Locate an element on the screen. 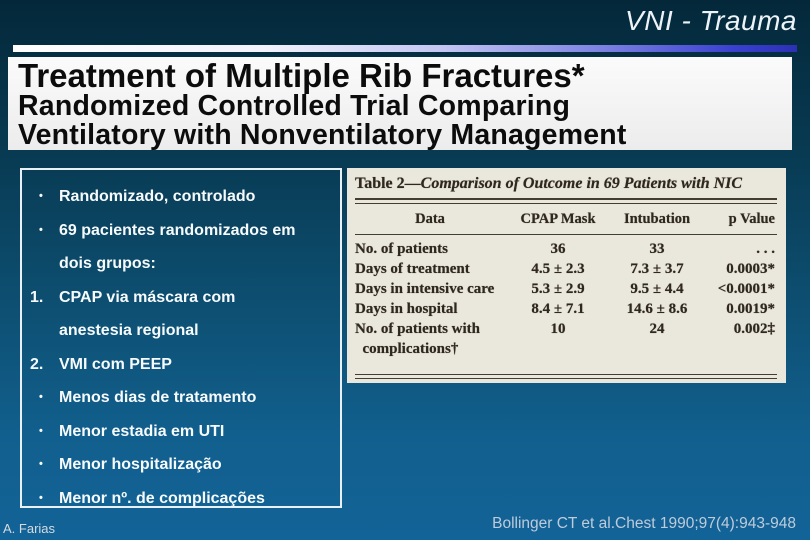  list-item: • Randomizado, controlado is located at coordinates (181, 197).